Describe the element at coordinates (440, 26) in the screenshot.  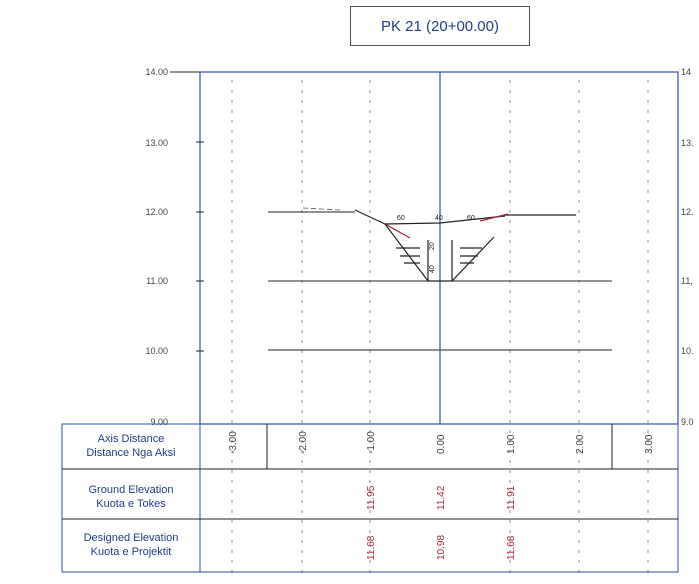
I see `section-title: PK 21 (20+00.00)` at that location.